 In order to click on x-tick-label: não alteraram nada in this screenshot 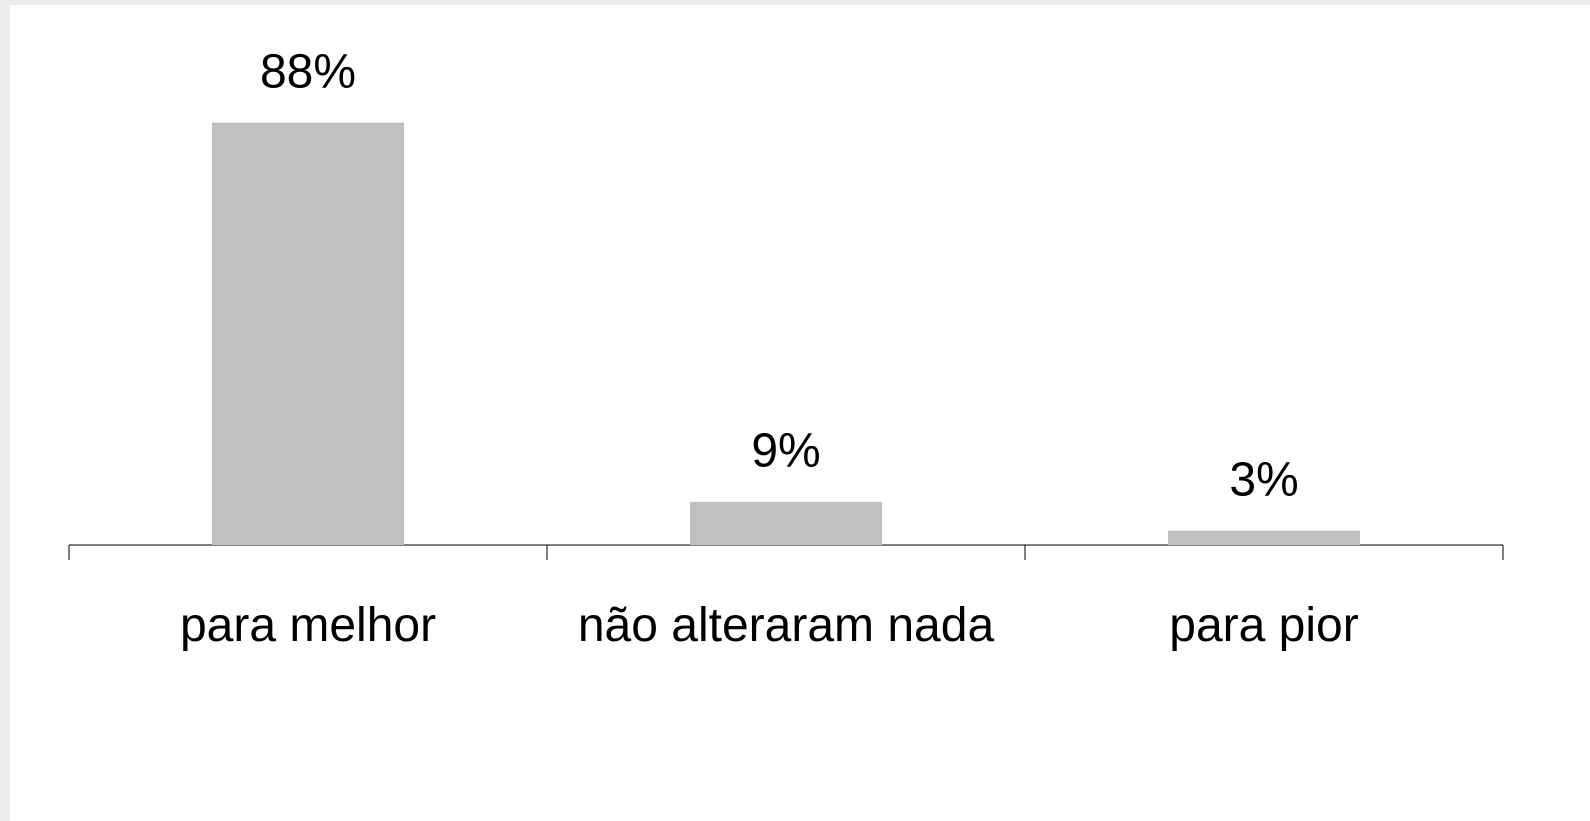, I will do `click(786, 625)`.